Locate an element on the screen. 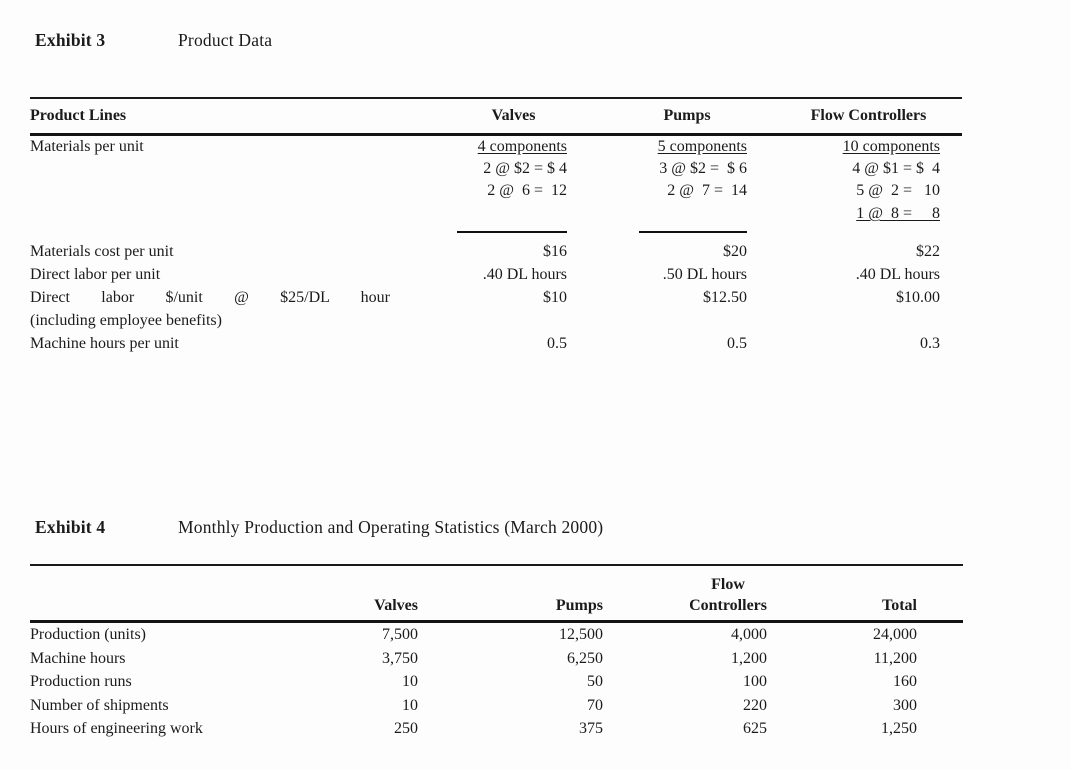 This screenshot has height=770, width=1070. pumps-machine-hours: 0.5 is located at coordinates (737, 343).